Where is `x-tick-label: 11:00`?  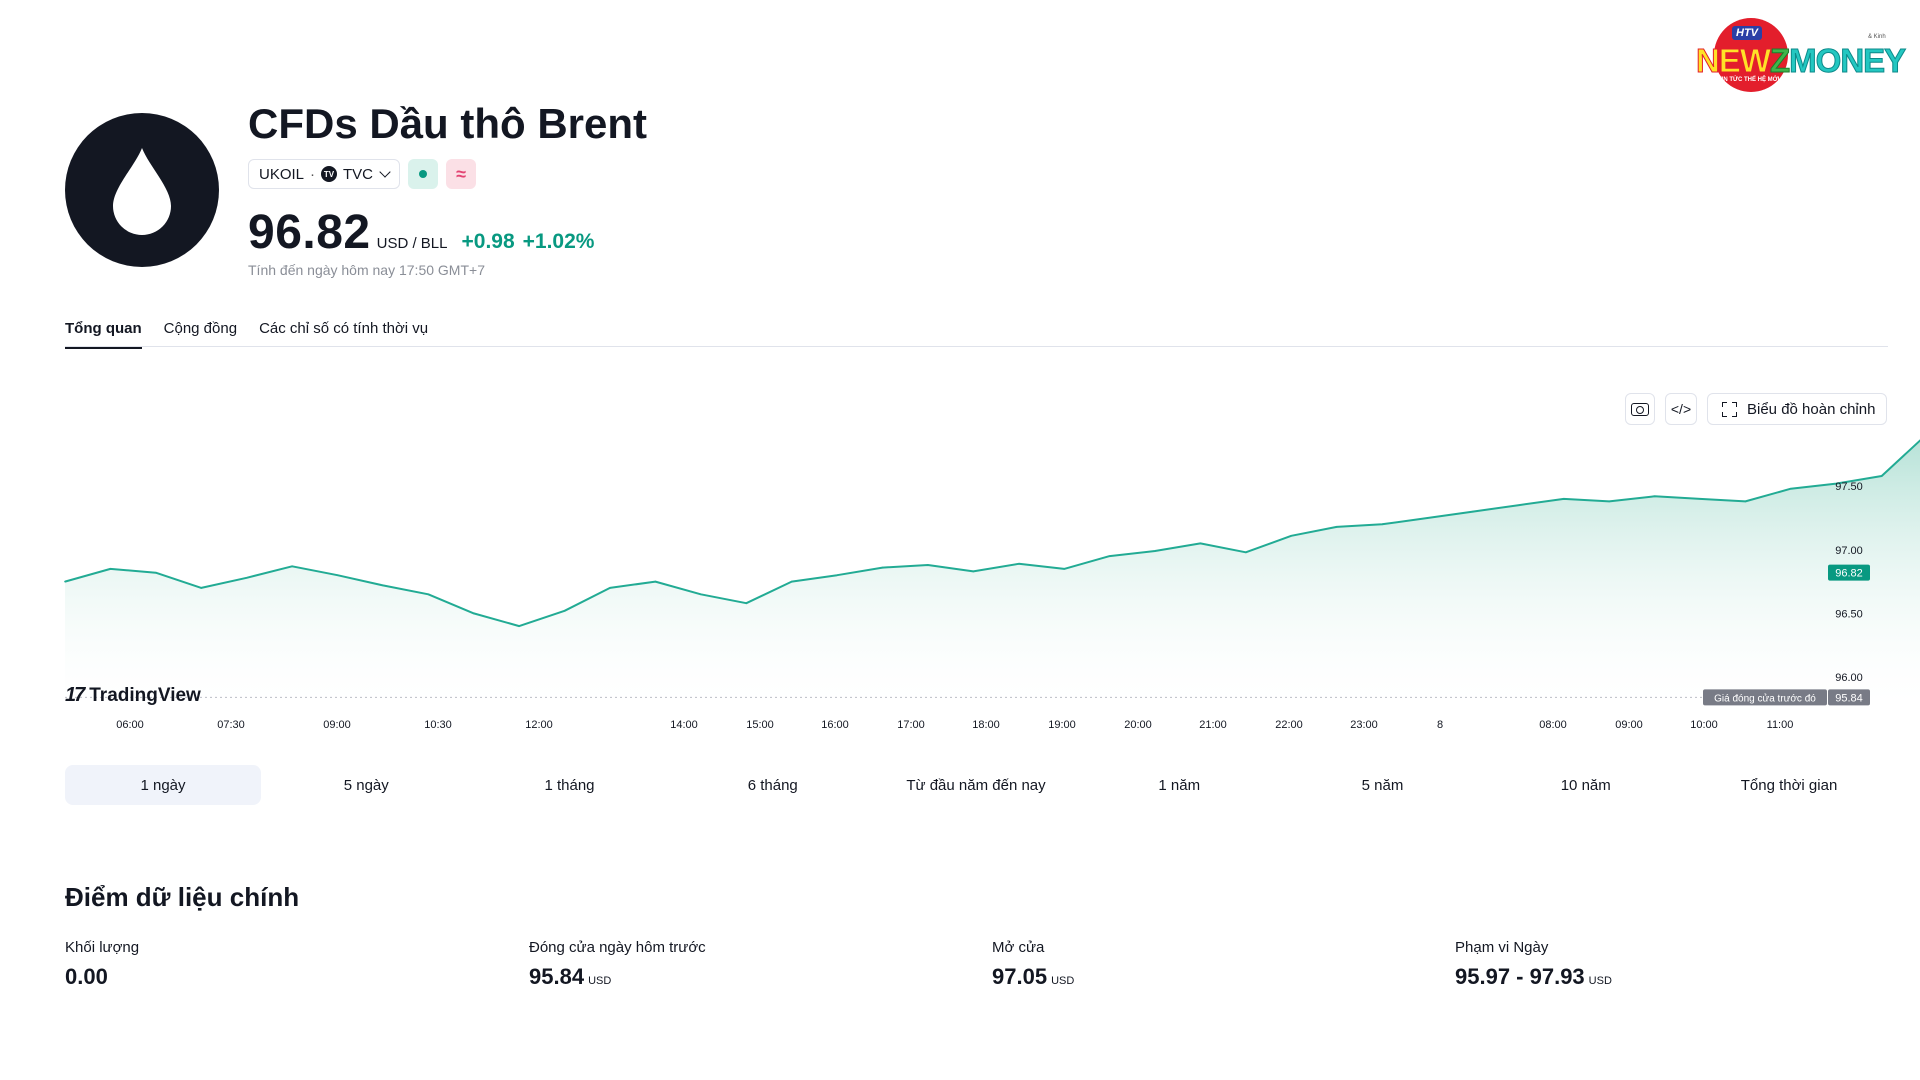 x-tick-label: 11:00 is located at coordinates (1780, 725).